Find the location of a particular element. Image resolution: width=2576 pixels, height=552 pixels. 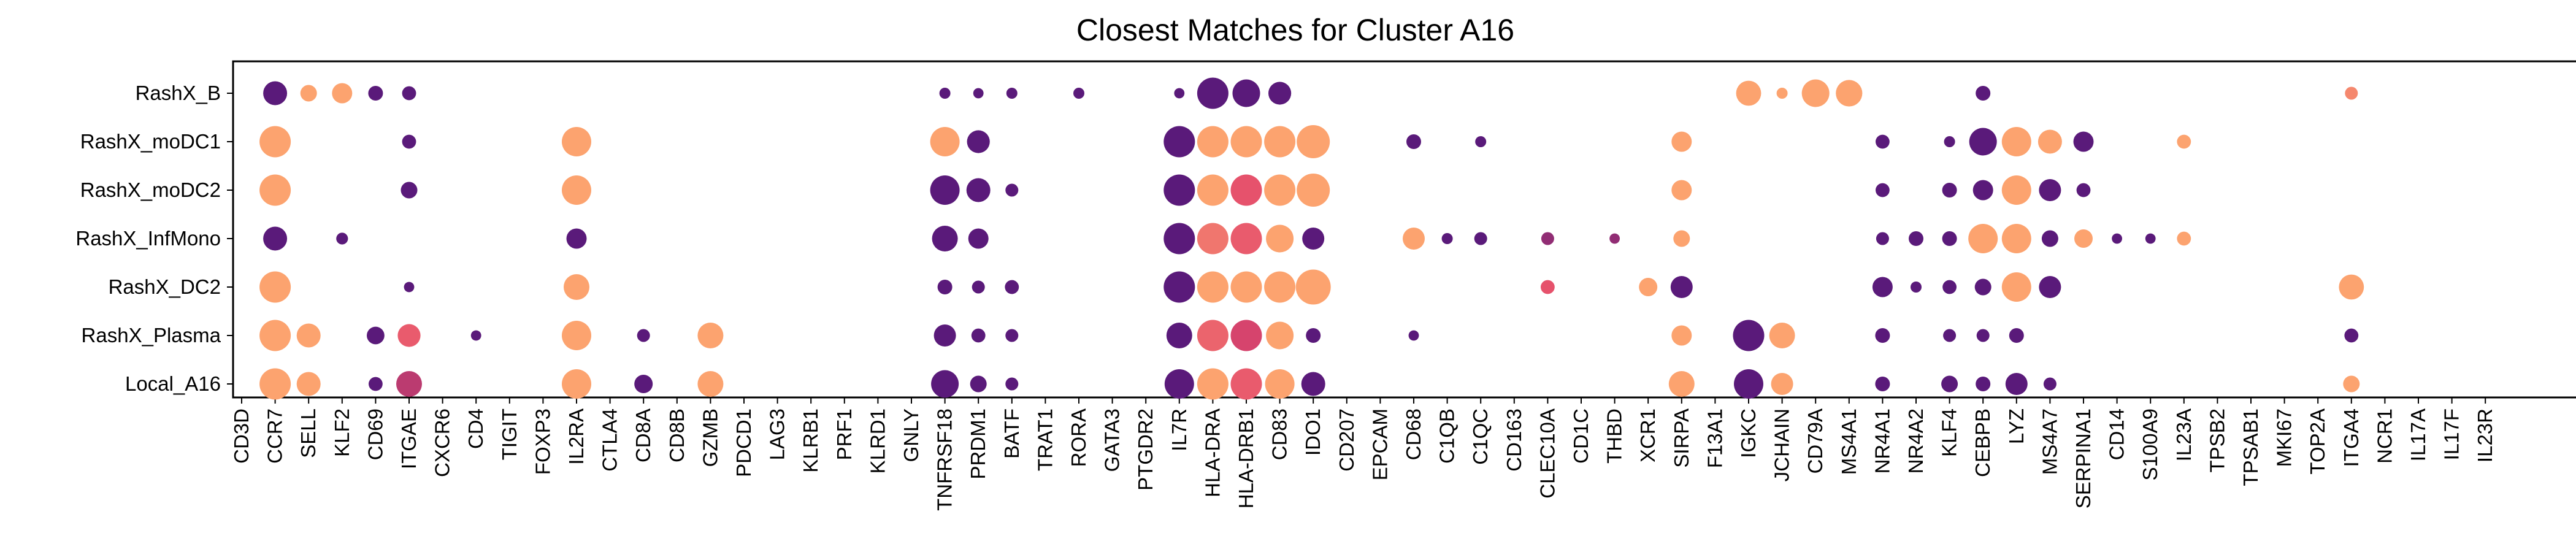

x-tick-label: ITGA4 is located at coordinates (2351, 437).